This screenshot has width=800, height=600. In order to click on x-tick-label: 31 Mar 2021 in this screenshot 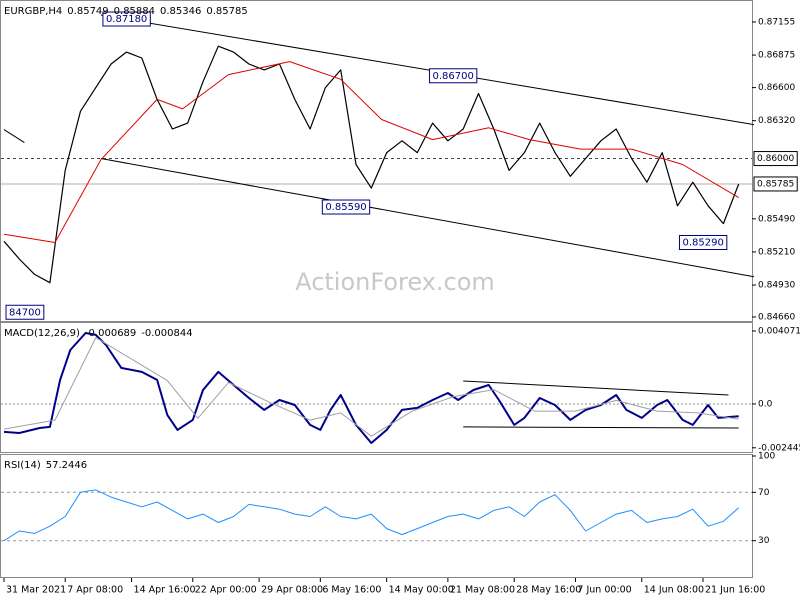, I will do `click(36, 590)`.